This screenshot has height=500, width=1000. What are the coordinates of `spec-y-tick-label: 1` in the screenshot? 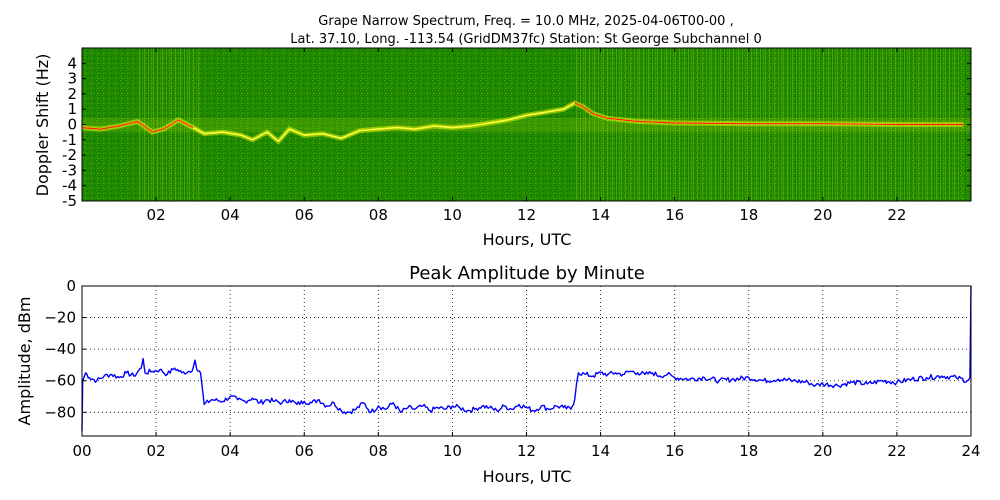 It's located at (72, 109).